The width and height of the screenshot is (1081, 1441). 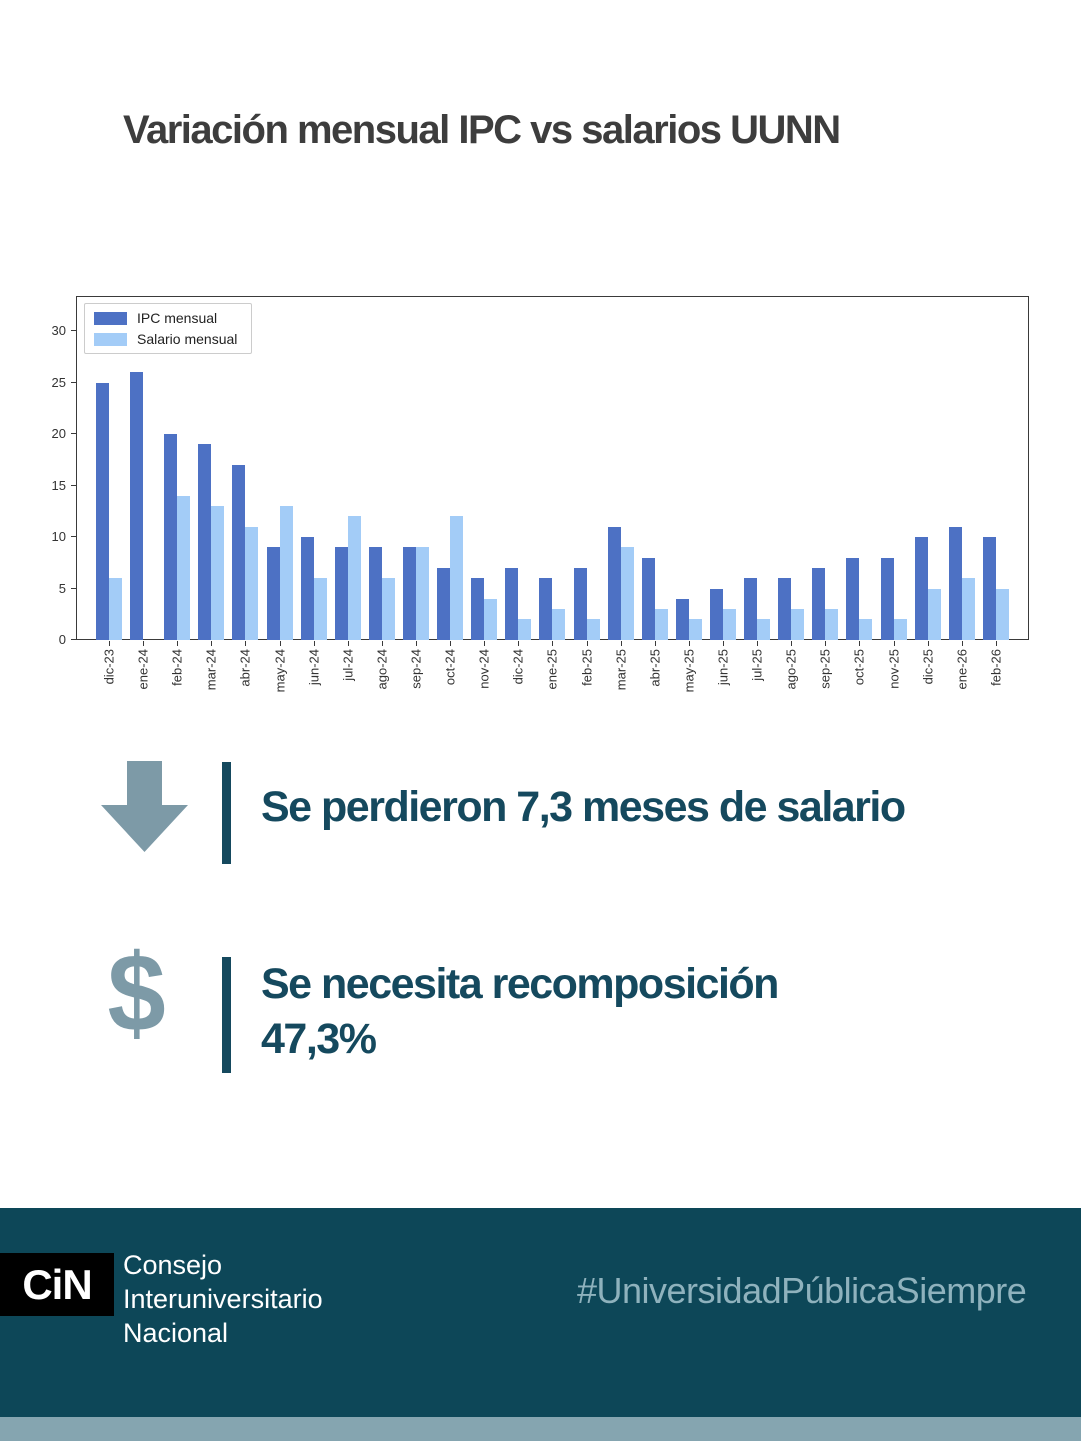 I want to click on bar-group: feb-25, so click(x=586, y=491).